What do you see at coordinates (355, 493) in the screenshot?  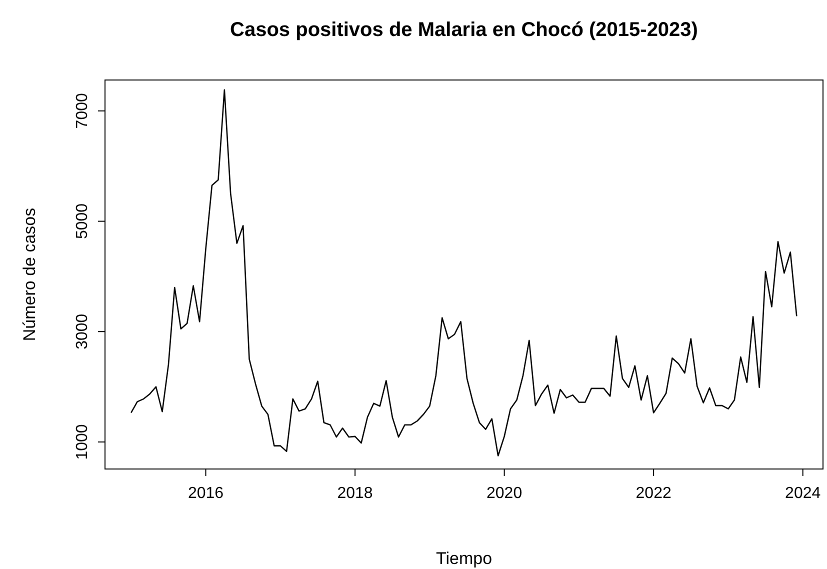 I see `x-tick-label: 2018` at bounding box center [355, 493].